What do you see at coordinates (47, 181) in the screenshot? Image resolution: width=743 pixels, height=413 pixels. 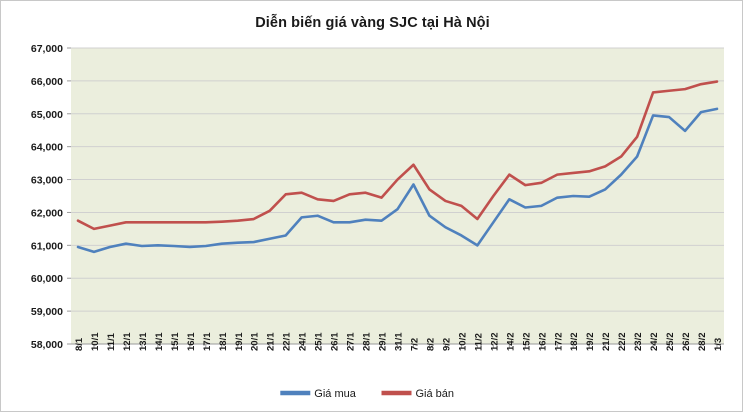 I see `y-tick-label: 63,000` at bounding box center [47, 181].